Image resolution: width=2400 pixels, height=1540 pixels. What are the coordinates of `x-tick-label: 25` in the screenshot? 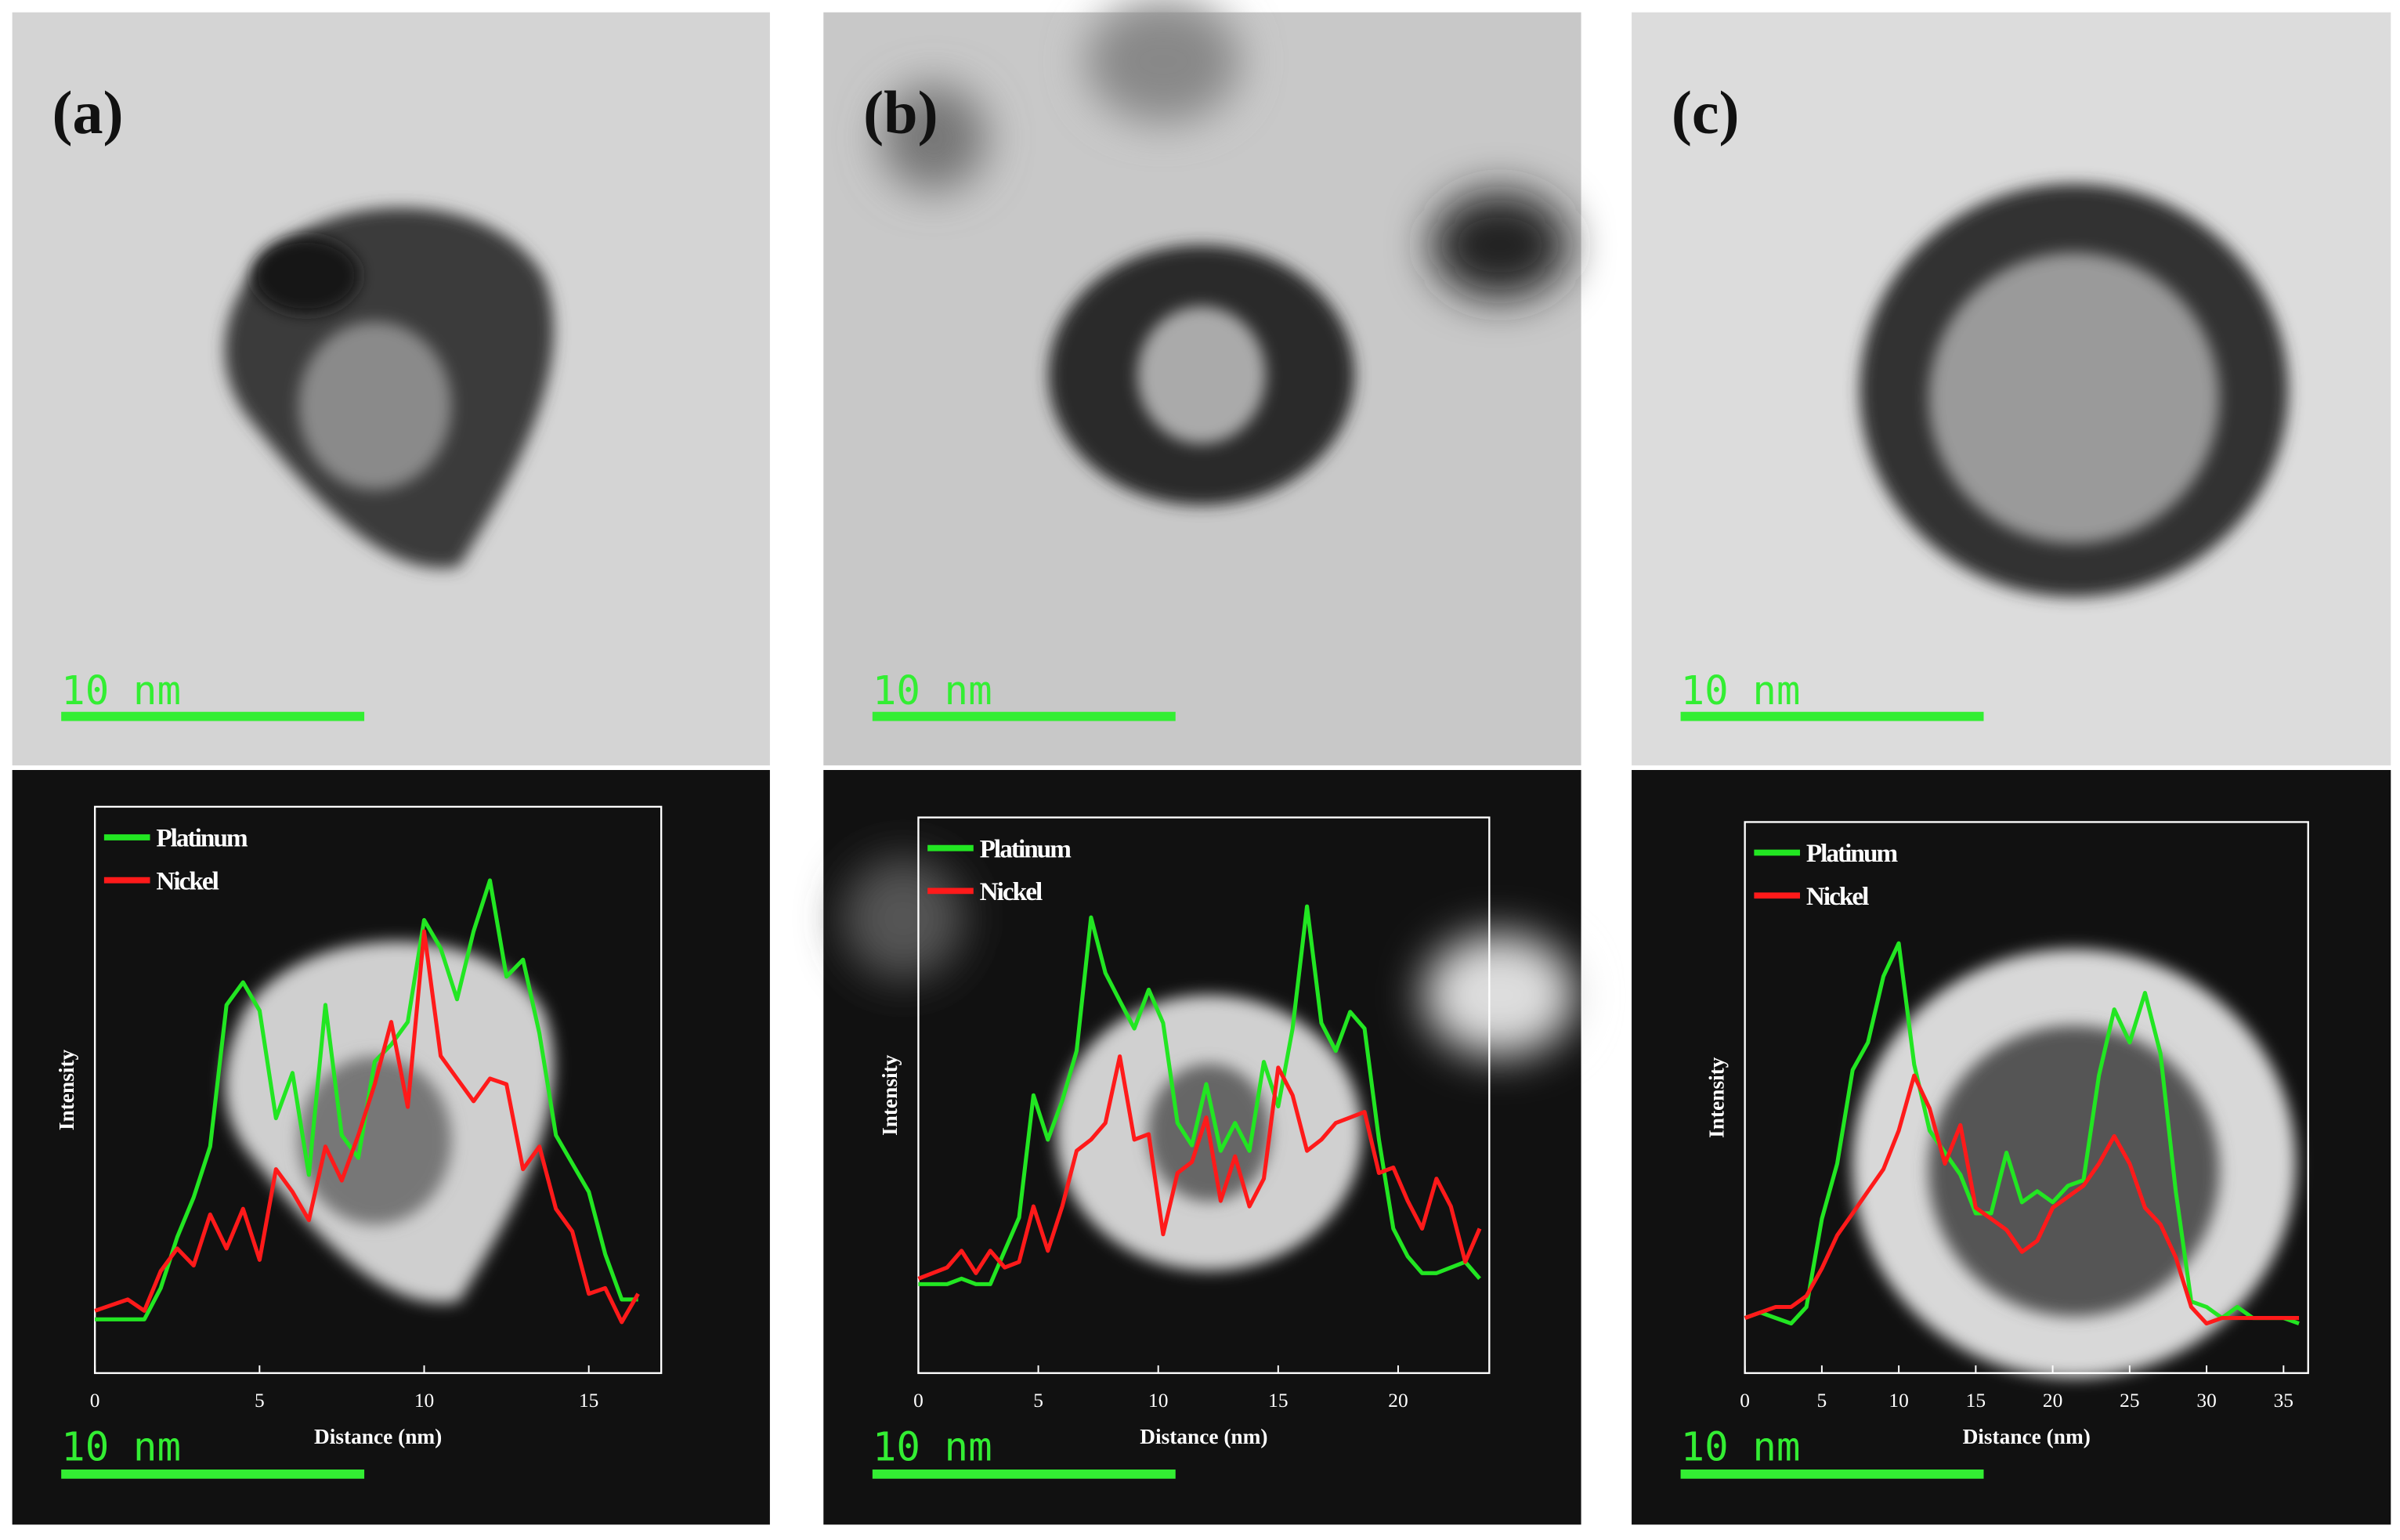 It's located at (2129, 1401).